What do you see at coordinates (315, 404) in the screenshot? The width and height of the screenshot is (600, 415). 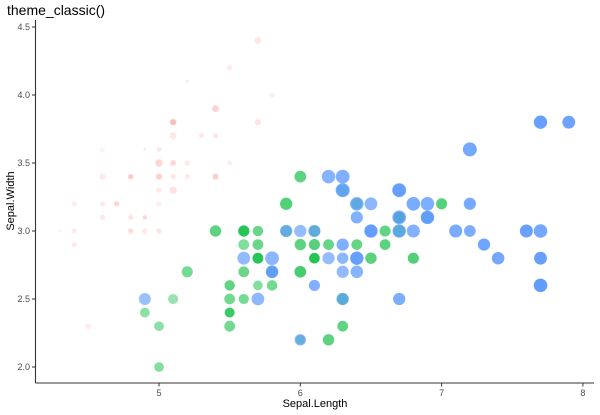 I see `x-axis-title: Sepal.Length` at bounding box center [315, 404].